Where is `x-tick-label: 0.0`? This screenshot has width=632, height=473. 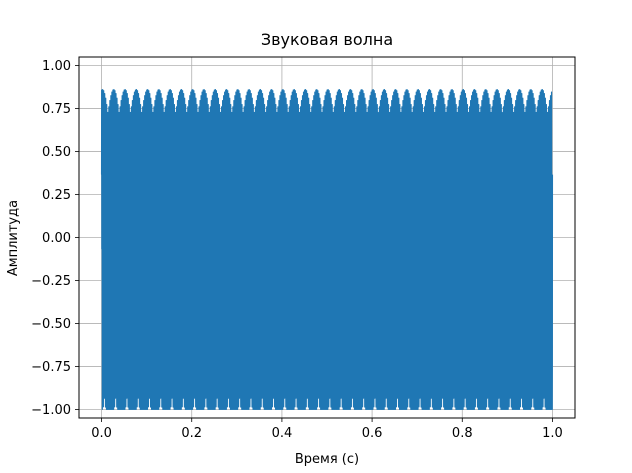
x-tick-label: 0.0 is located at coordinates (101, 433).